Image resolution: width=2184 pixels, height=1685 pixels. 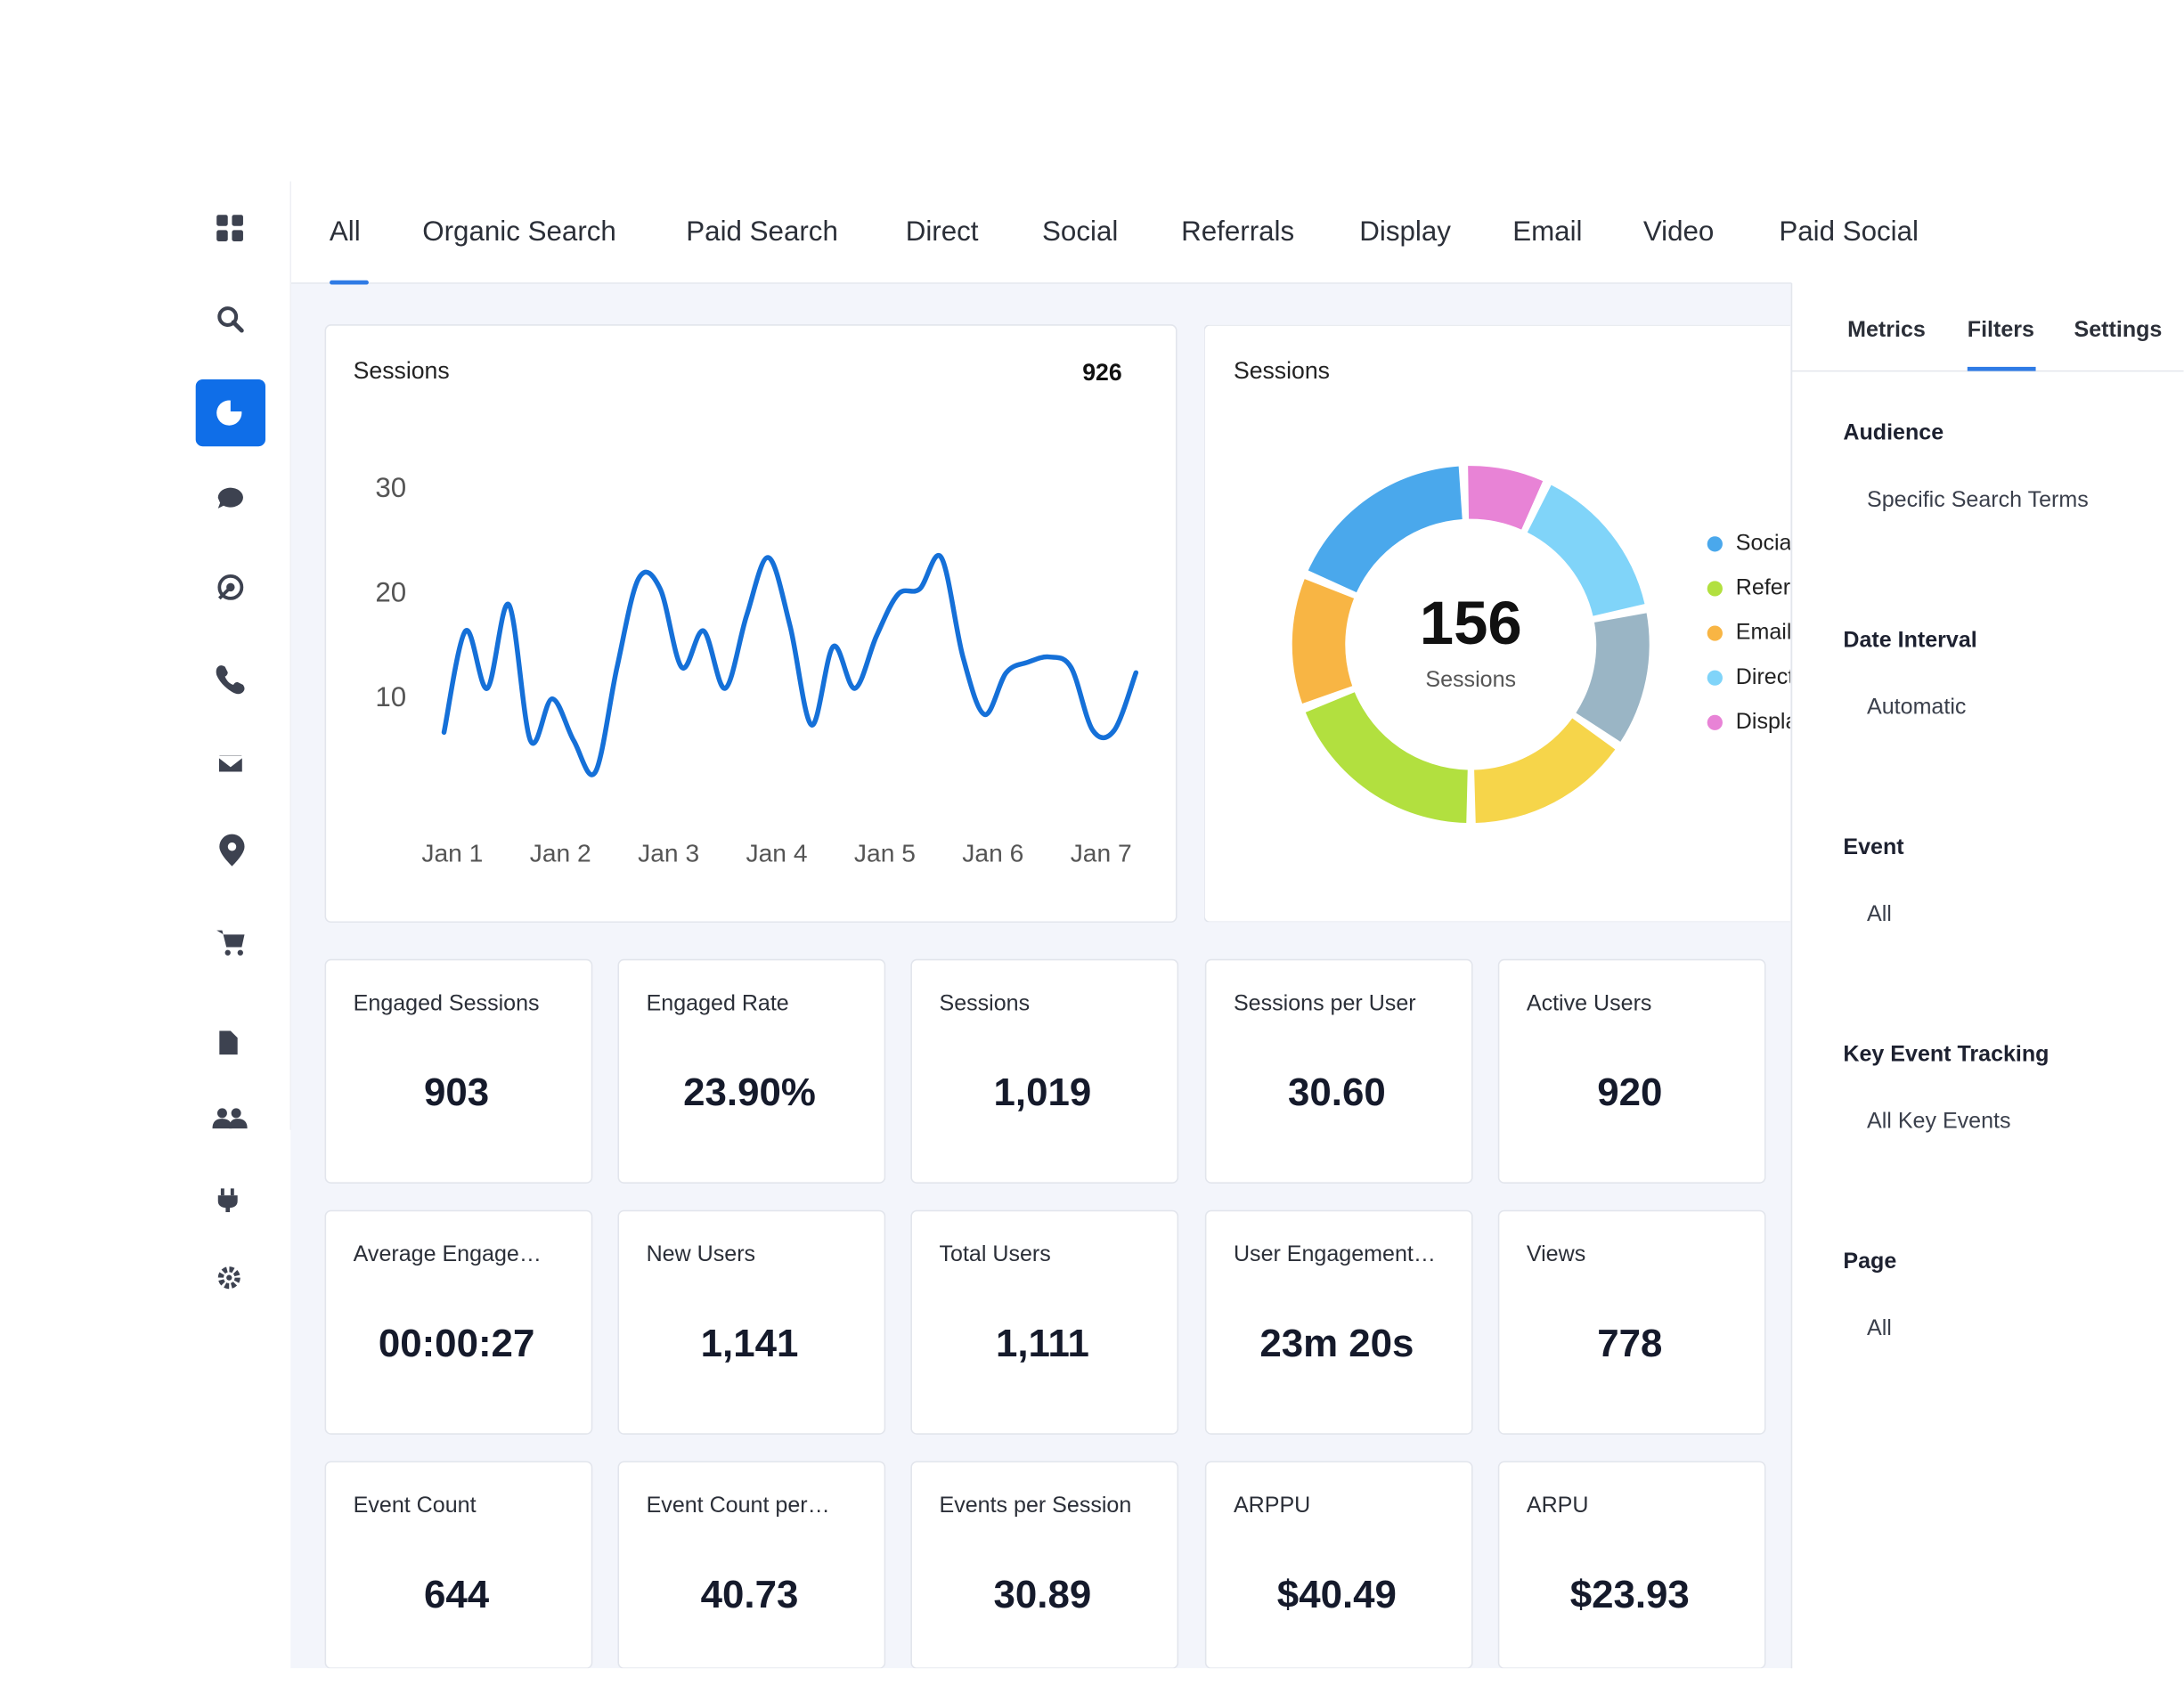 What do you see at coordinates (2001, 329) in the screenshot?
I see `panel-tab: Filters` at bounding box center [2001, 329].